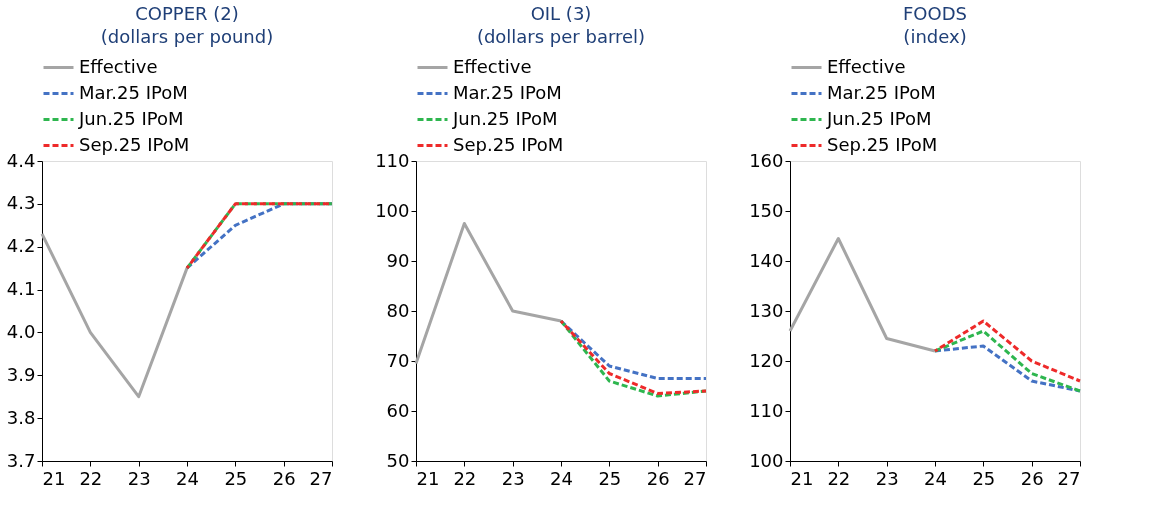  Describe the element at coordinates (21, 246) in the screenshot. I see `y-tick-label: 4.2` at that location.